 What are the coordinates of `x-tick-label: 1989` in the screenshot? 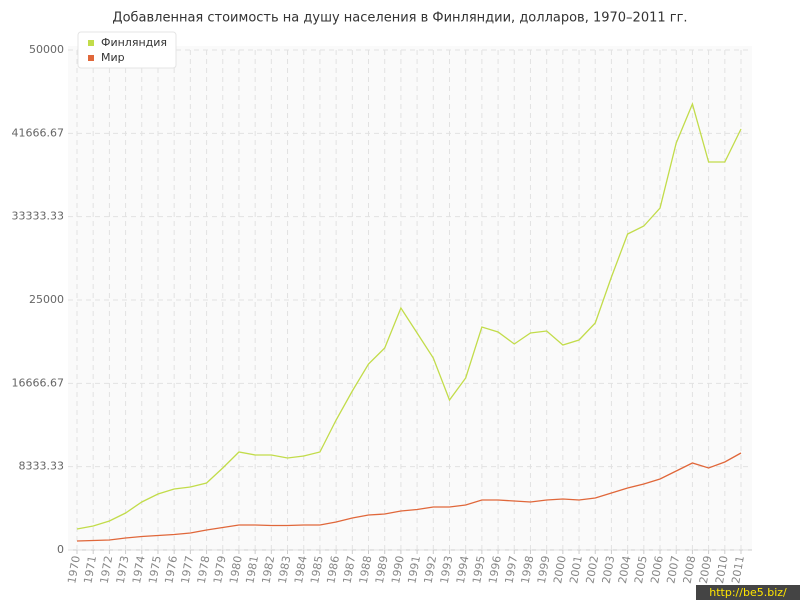 It's located at (382, 570).